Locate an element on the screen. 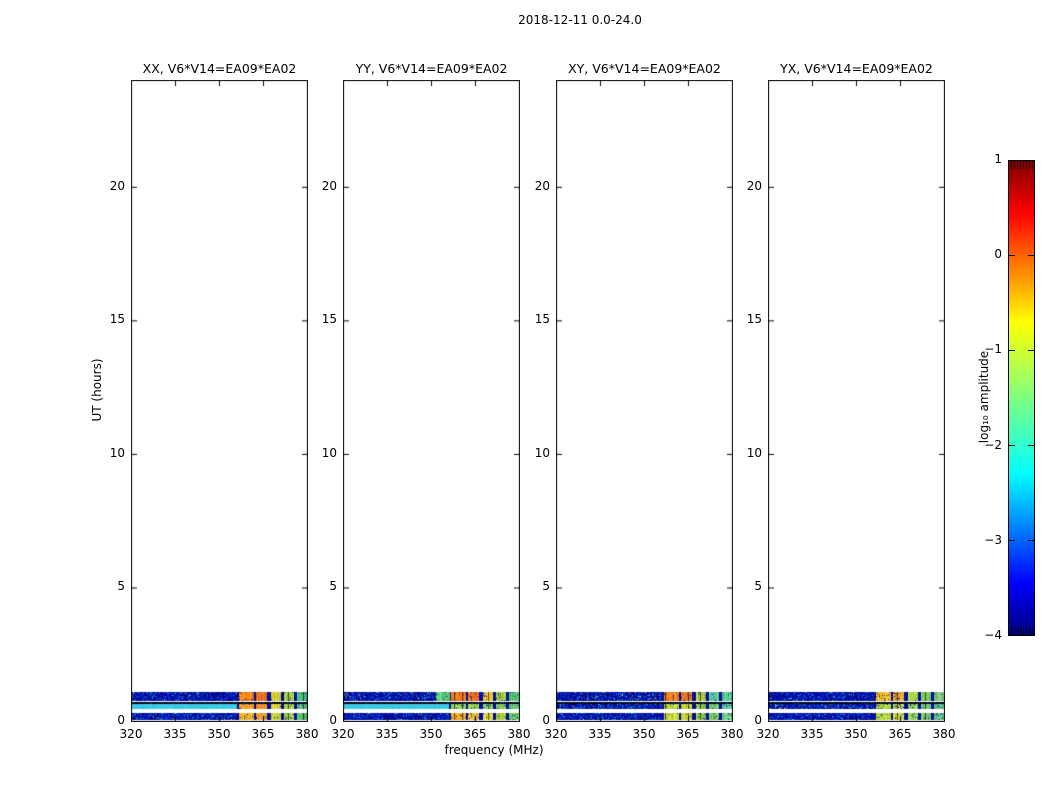 The width and height of the screenshot is (1050, 800). colorbar-tick-label: 1 is located at coordinates (998, 159).